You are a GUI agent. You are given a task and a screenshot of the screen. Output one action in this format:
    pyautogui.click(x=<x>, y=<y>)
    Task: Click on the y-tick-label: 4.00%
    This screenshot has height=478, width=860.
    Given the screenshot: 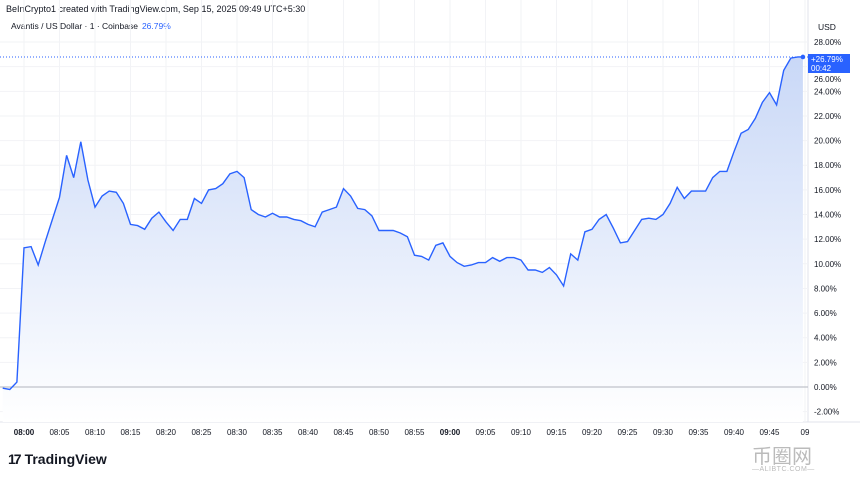 What is the action you would take?
    pyautogui.click(x=825, y=338)
    